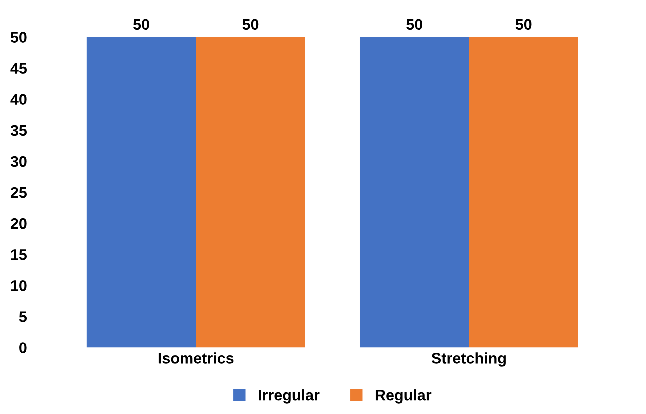 The image size is (646, 414). I want to click on y-tick-label: 0, so click(23, 348).